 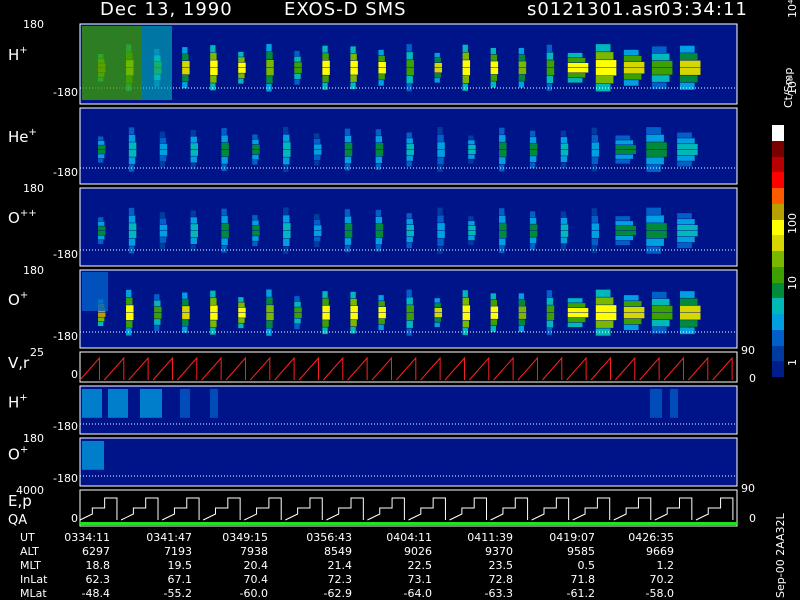 What do you see at coordinates (373, 410) in the screenshot?
I see `panel-p6: H+ -180` at bounding box center [373, 410].